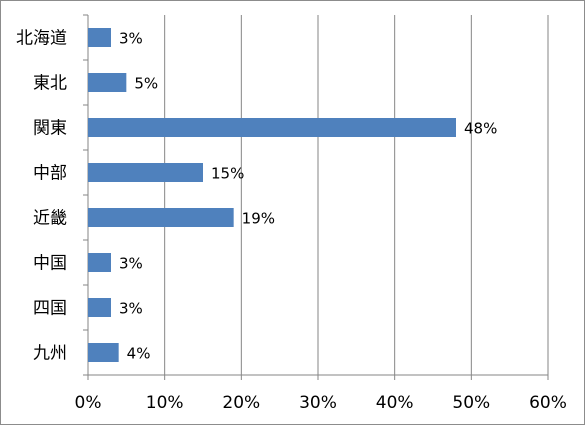 The image size is (585, 426). What do you see at coordinates (548, 403) in the screenshot?
I see `x-tick-label: 60%` at bounding box center [548, 403].